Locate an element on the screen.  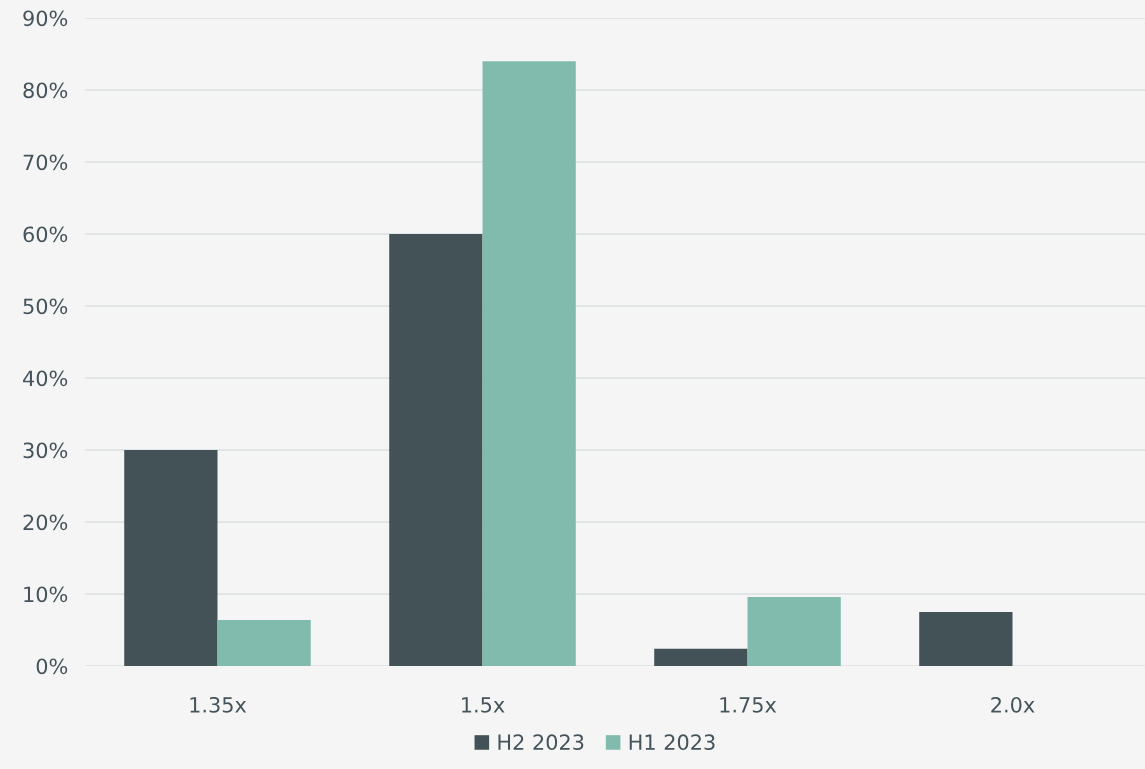
y-tick-label: 20% is located at coordinates (45, 522).